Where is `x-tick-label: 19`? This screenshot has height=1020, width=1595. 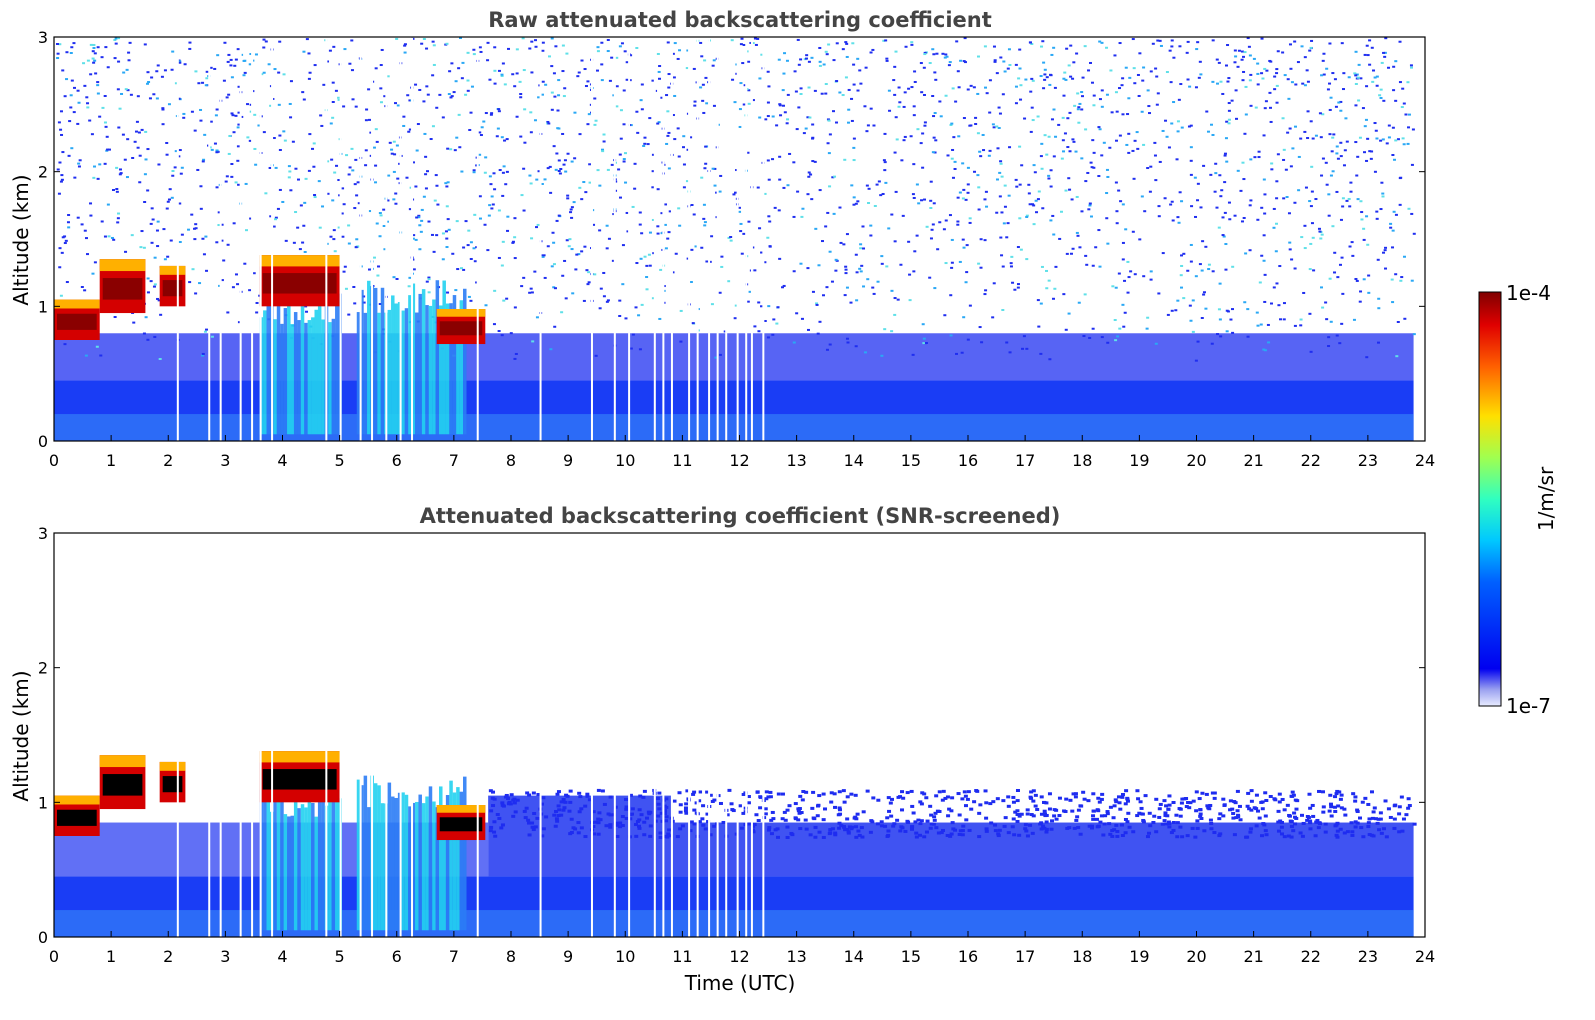
x-tick-label: 19 is located at coordinates (1139, 956).